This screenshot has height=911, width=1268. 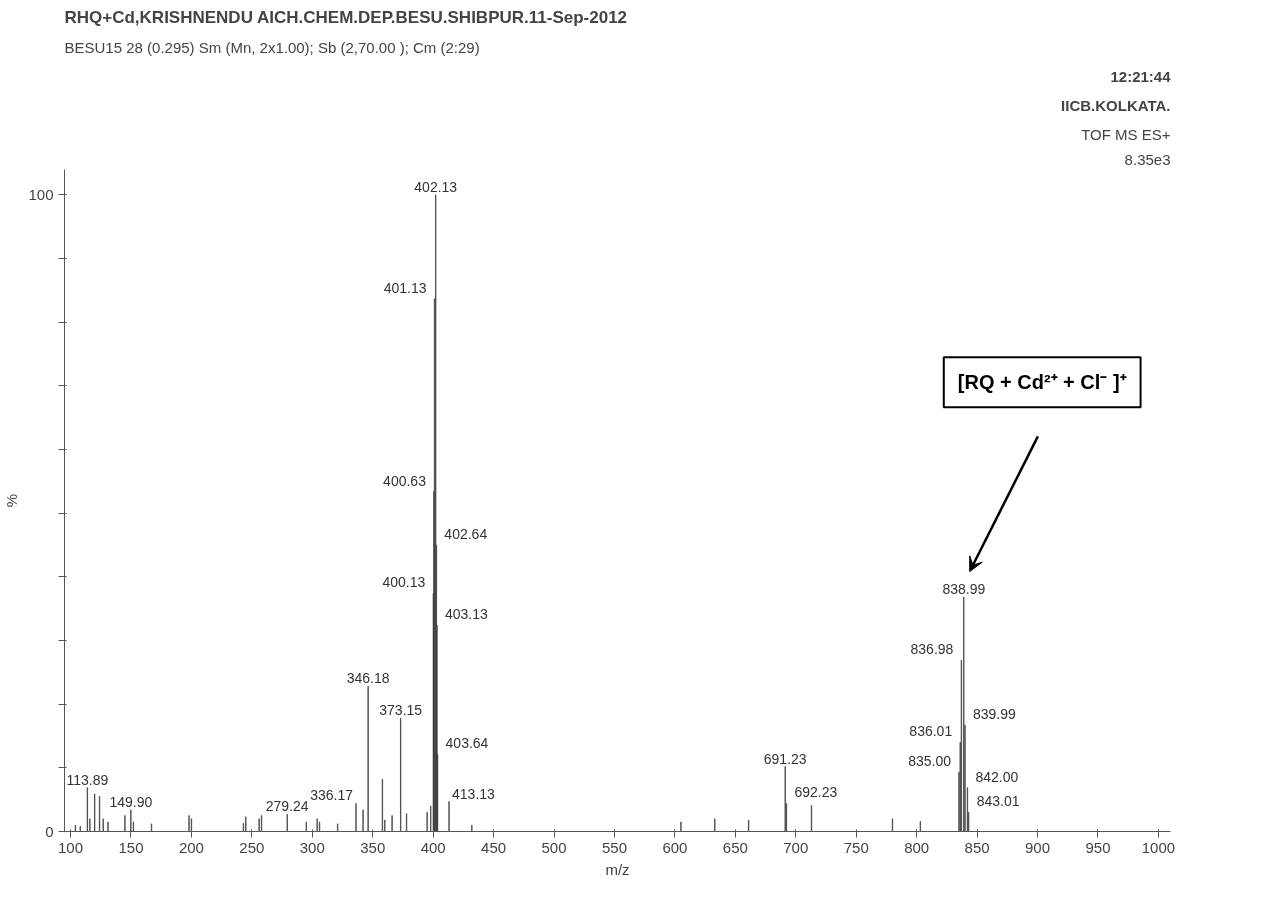 What do you see at coordinates (930, 761) in the screenshot?
I see `annotation: 835.00` at bounding box center [930, 761].